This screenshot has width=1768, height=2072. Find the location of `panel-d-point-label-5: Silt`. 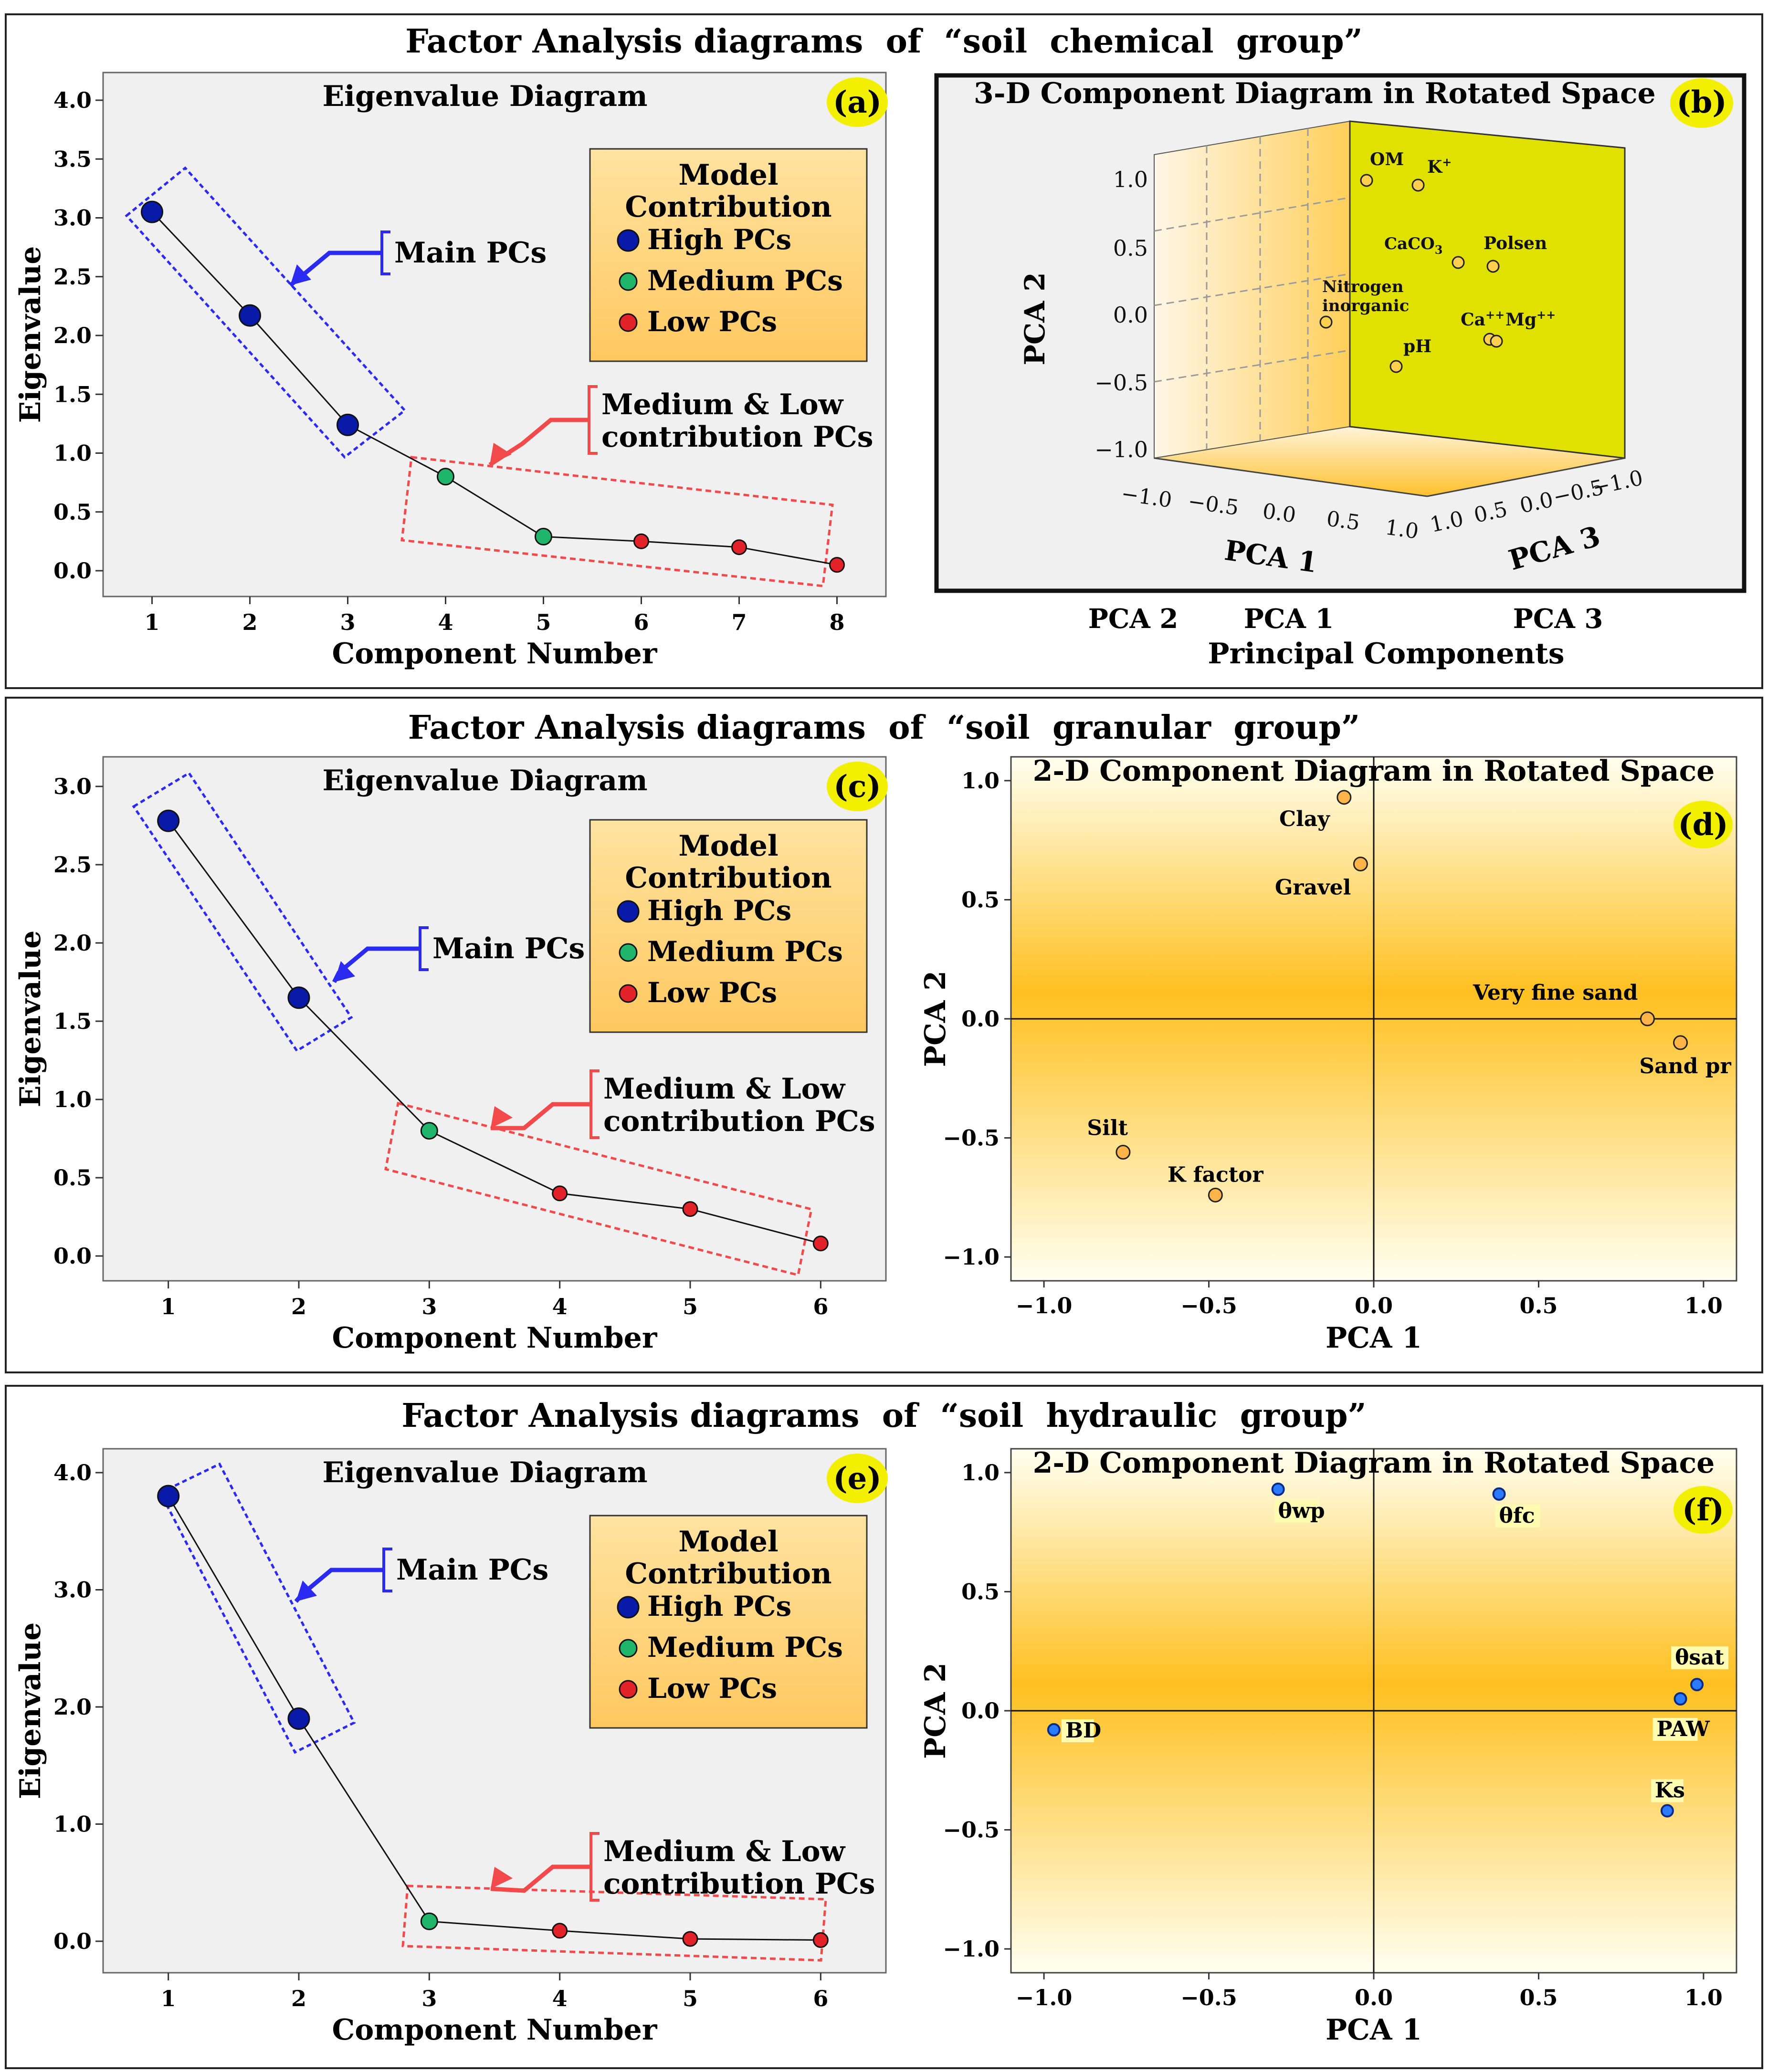

panel-d-point-label-5: Silt is located at coordinates (1107, 1128).